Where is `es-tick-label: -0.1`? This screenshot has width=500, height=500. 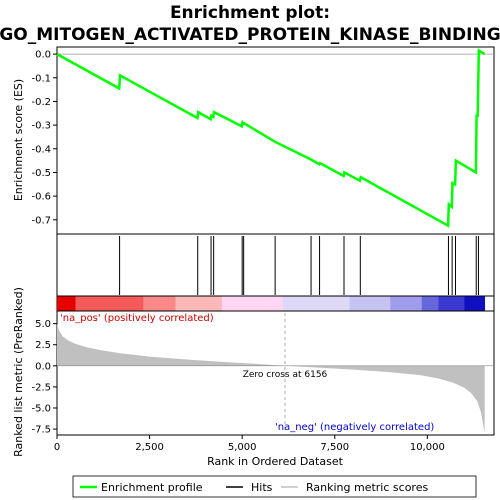 es-tick-label: -0.1 is located at coordinates (41, 78).